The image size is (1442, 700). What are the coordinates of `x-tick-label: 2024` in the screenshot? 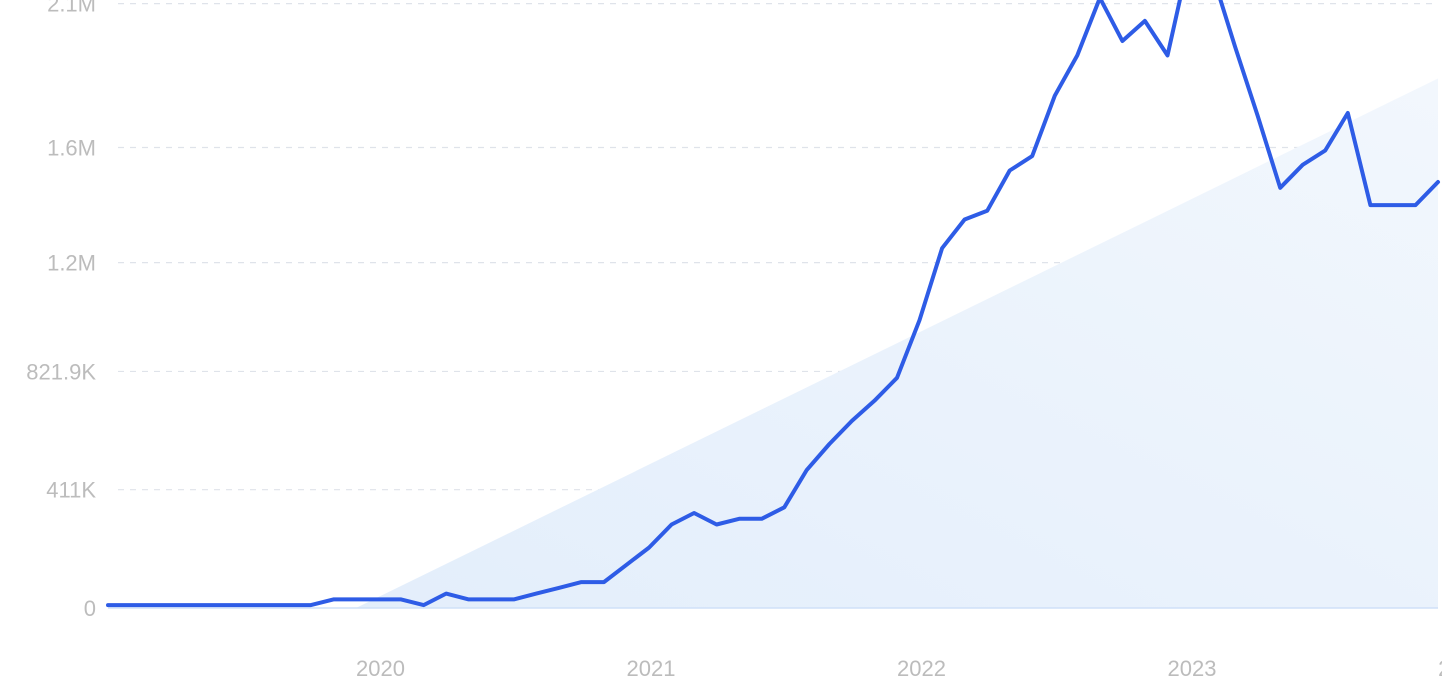 It's located at (1440, 668).